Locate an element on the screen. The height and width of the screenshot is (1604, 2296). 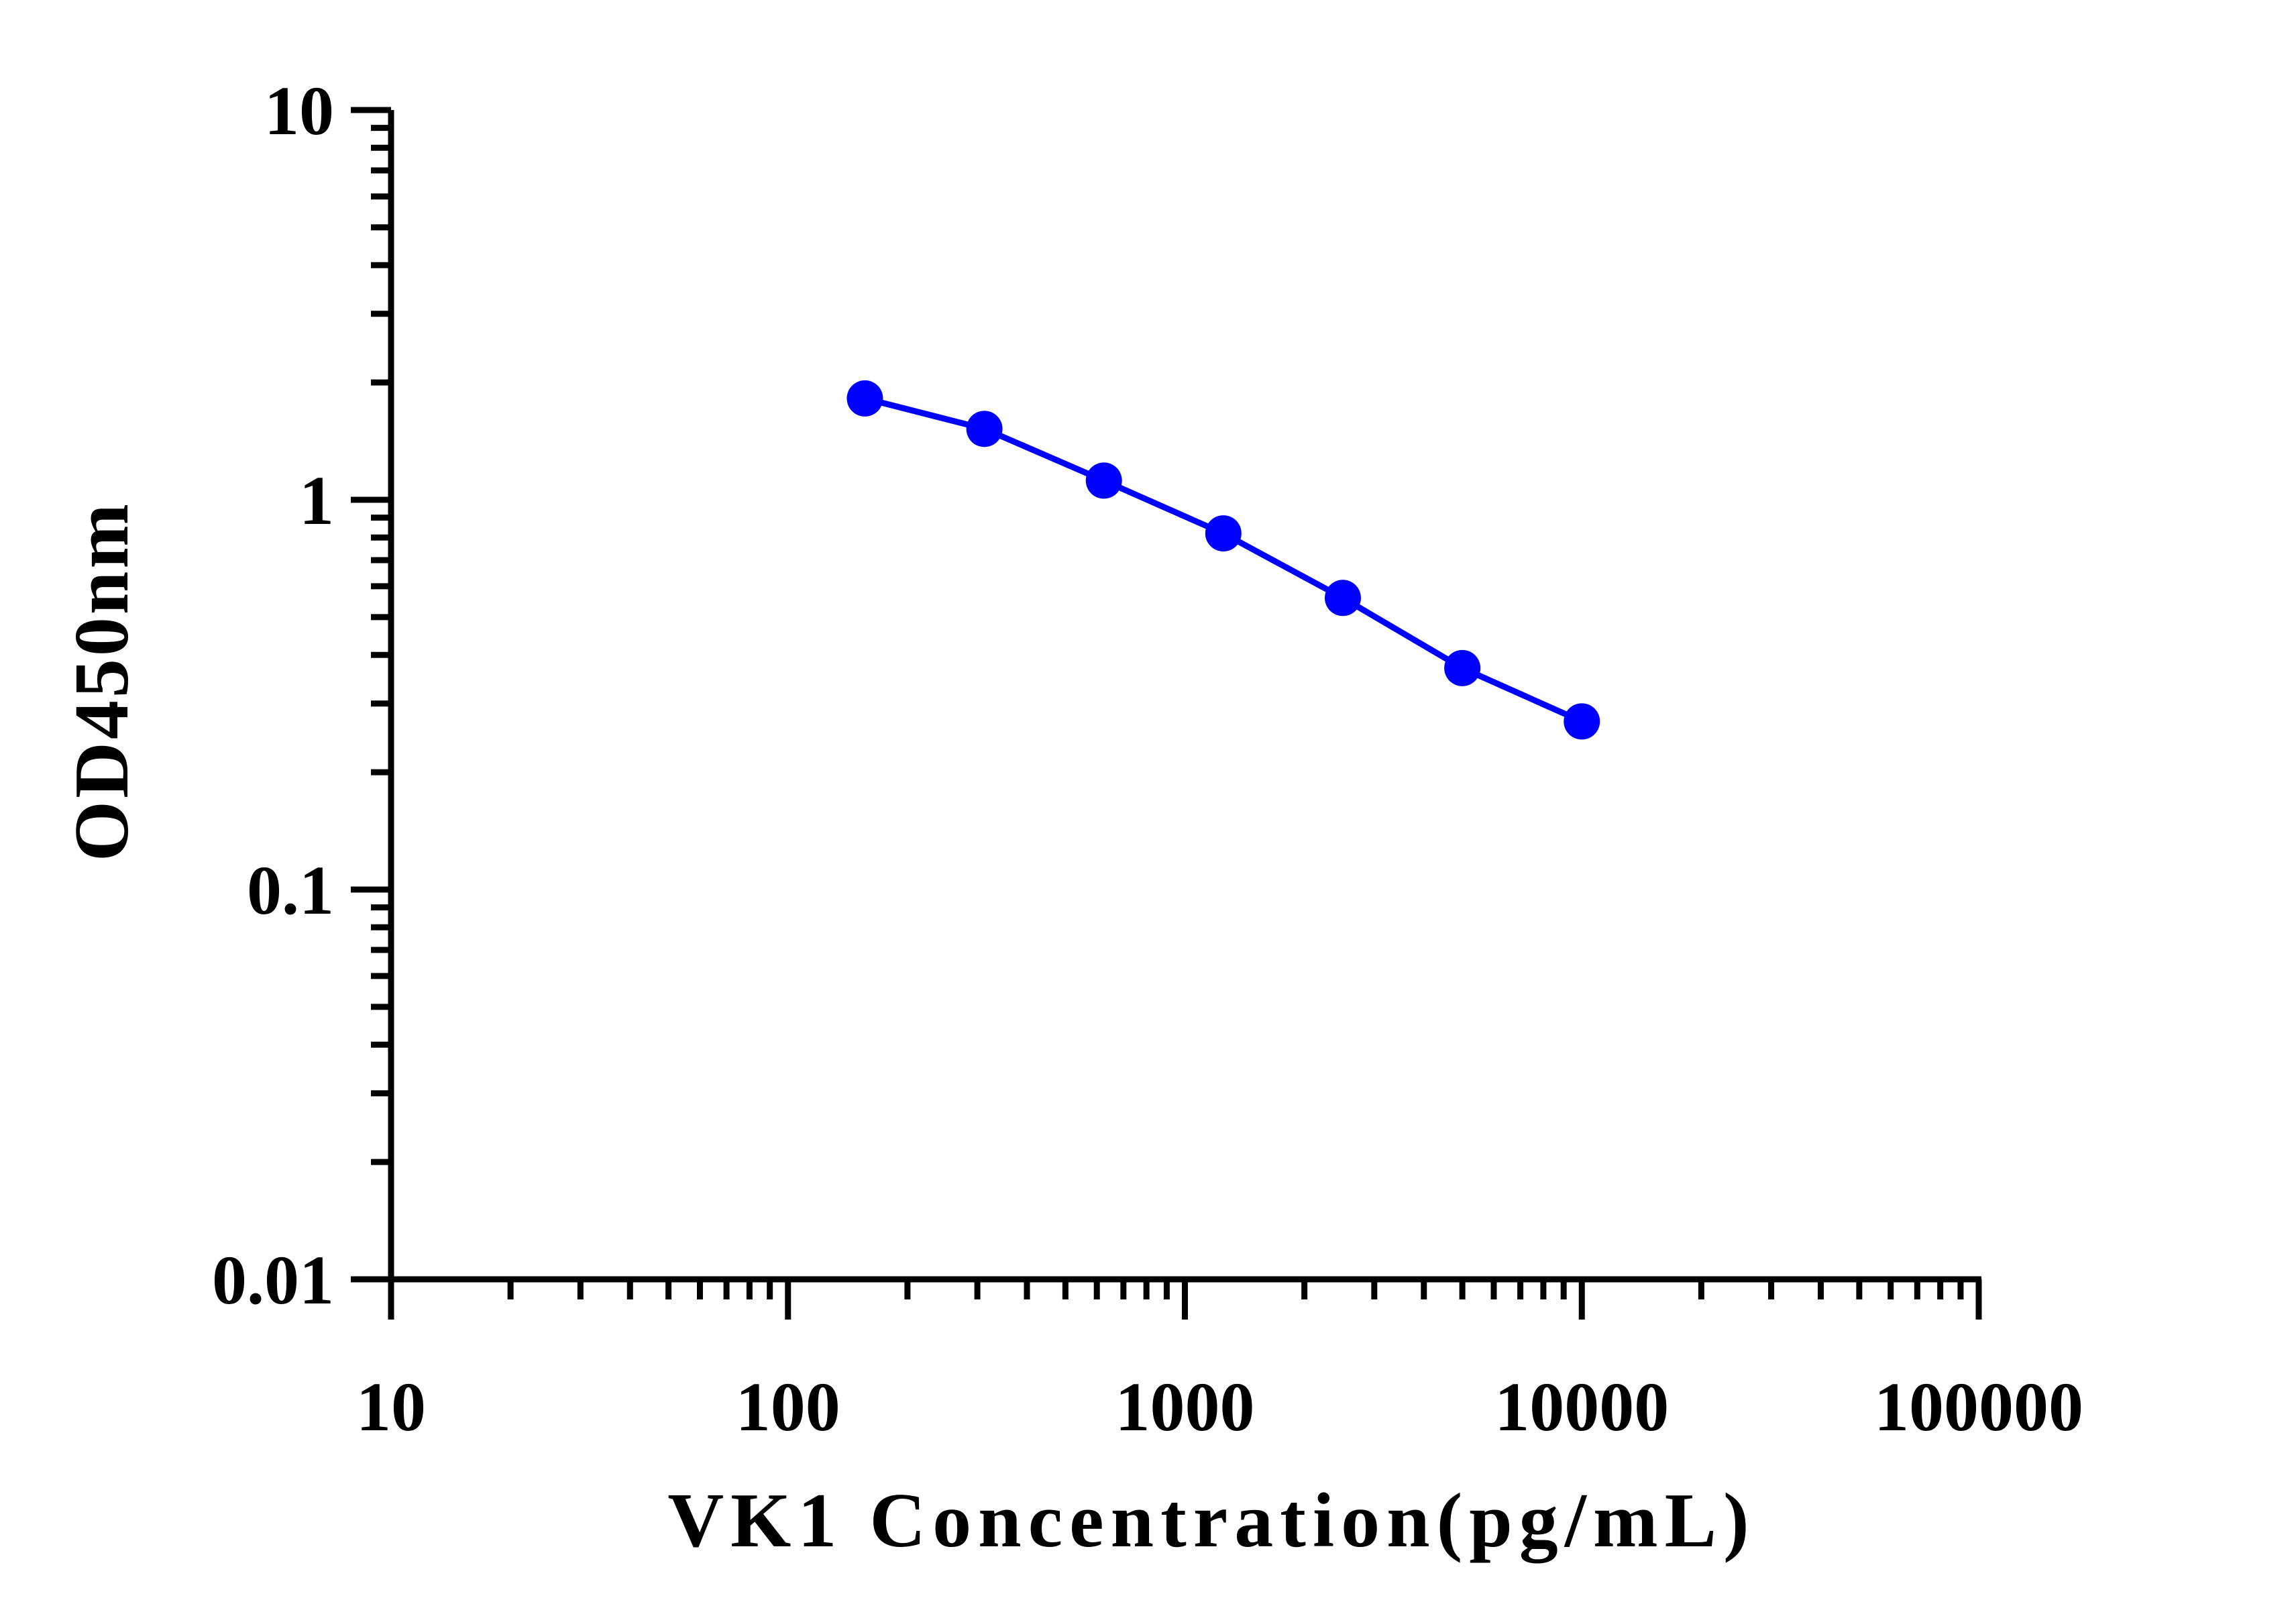
x-tick-label: 100 is located at coordinates (788, 1407).